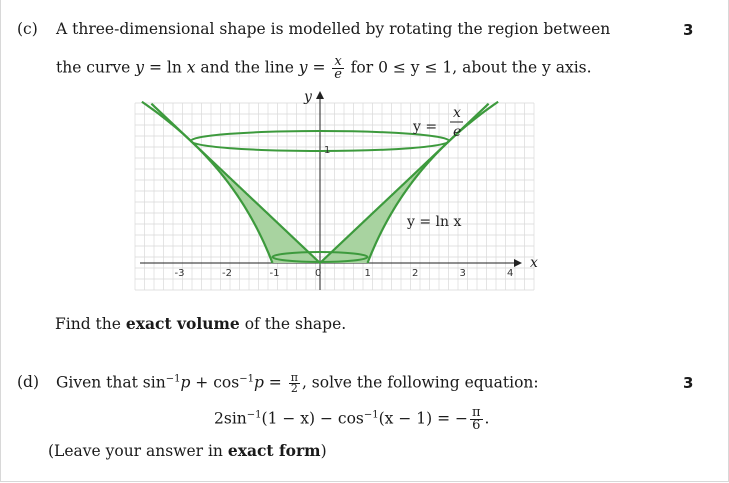 This screenshot has height=483, width=729. I want to click on y-axis-arrow, so click(320, 95).